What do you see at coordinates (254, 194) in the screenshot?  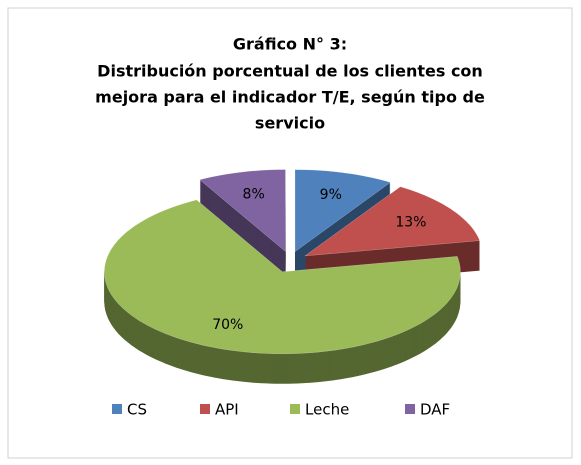 I see `data-label: 8%` at bounding box center [254, 194].